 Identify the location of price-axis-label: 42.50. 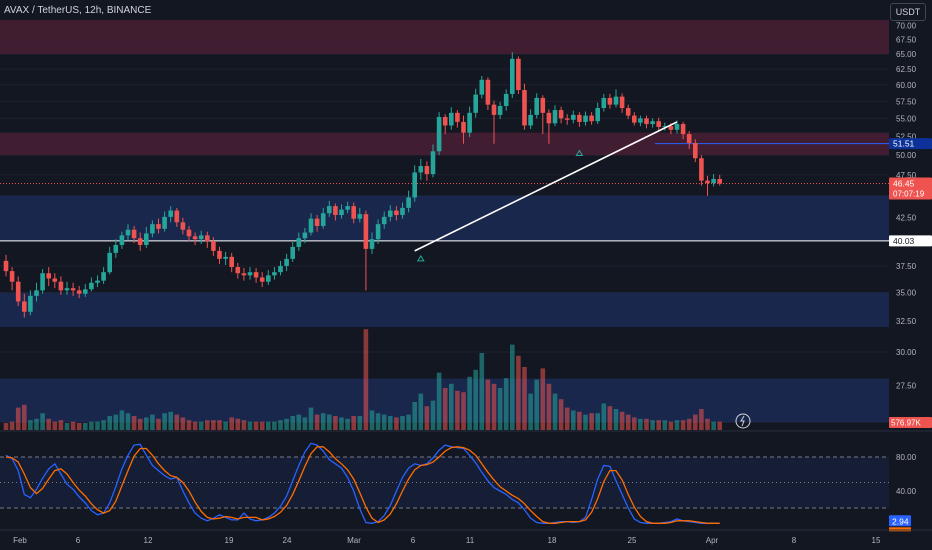
(906, 218).